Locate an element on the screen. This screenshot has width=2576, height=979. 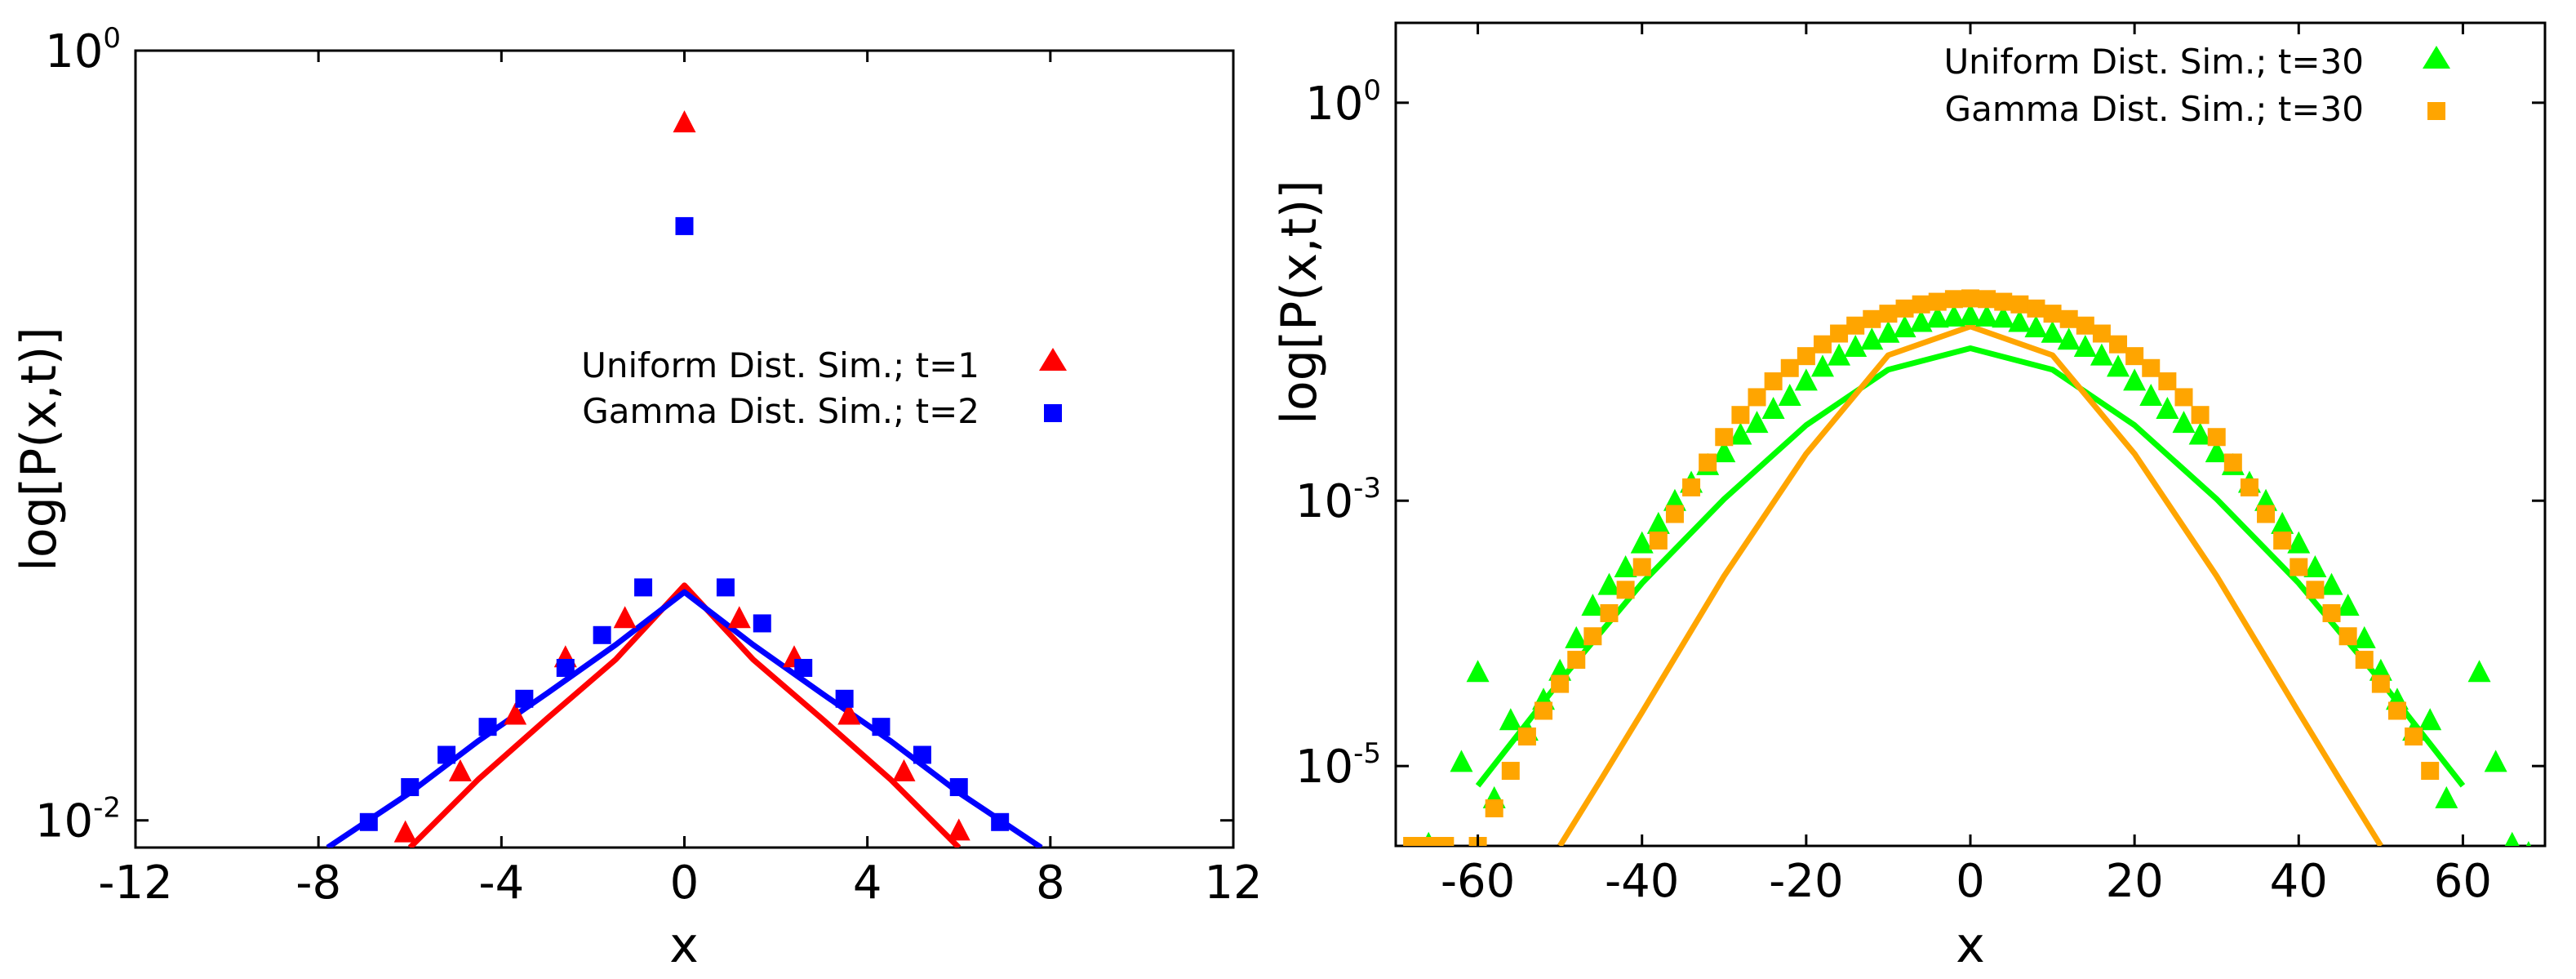
right-y-tick-label: 10⁰ is located at coordinates (1343, 103).